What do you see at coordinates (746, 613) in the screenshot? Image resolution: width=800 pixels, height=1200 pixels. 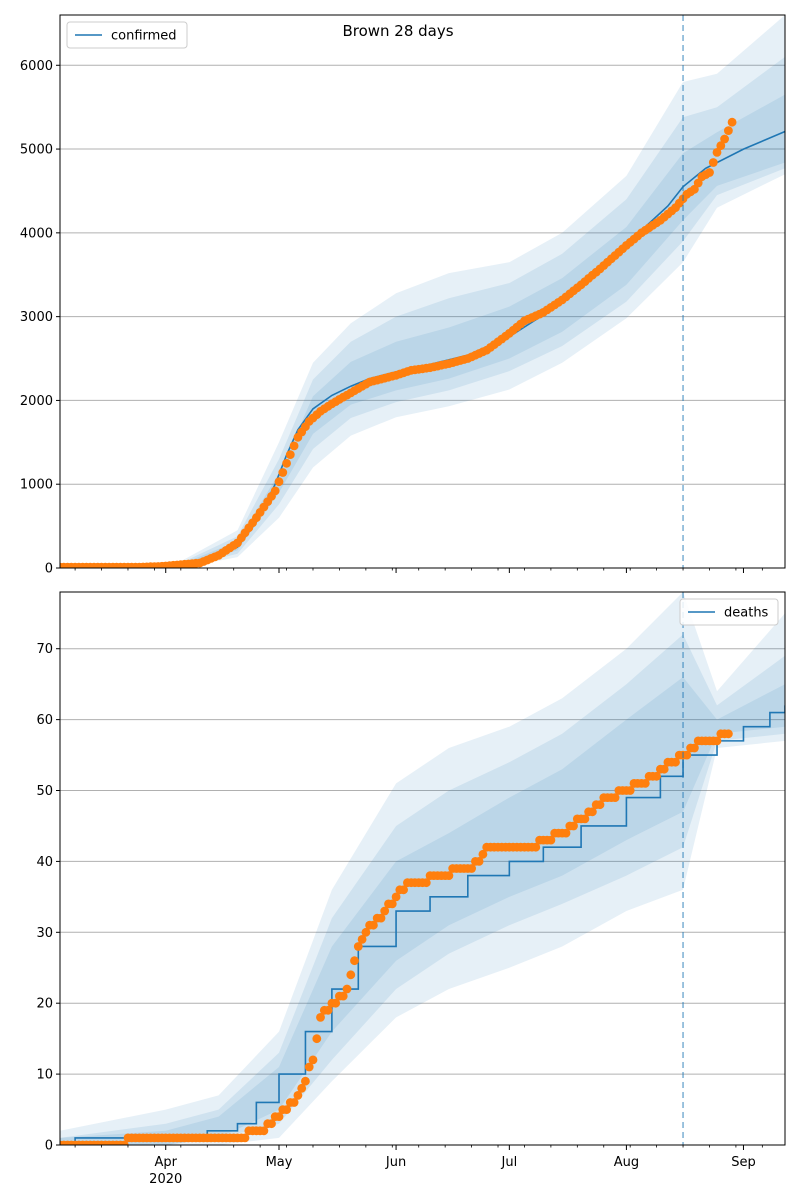 I see `legend-label: deaths` at bounding box center [746, 613].